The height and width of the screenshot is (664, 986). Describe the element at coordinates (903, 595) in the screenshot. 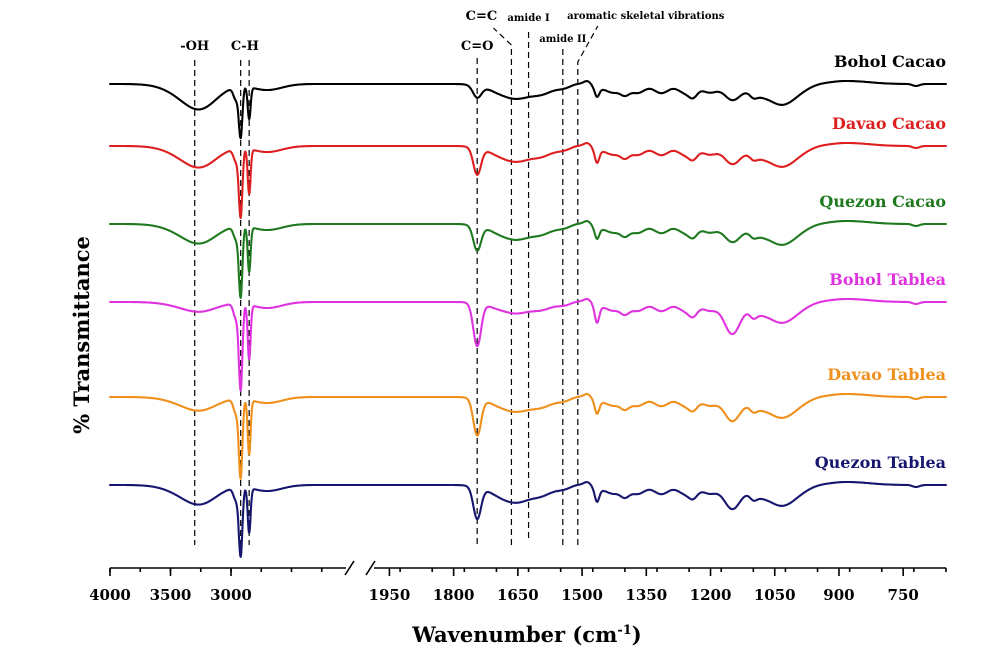

I see `x-tick-label: 750` at that location.